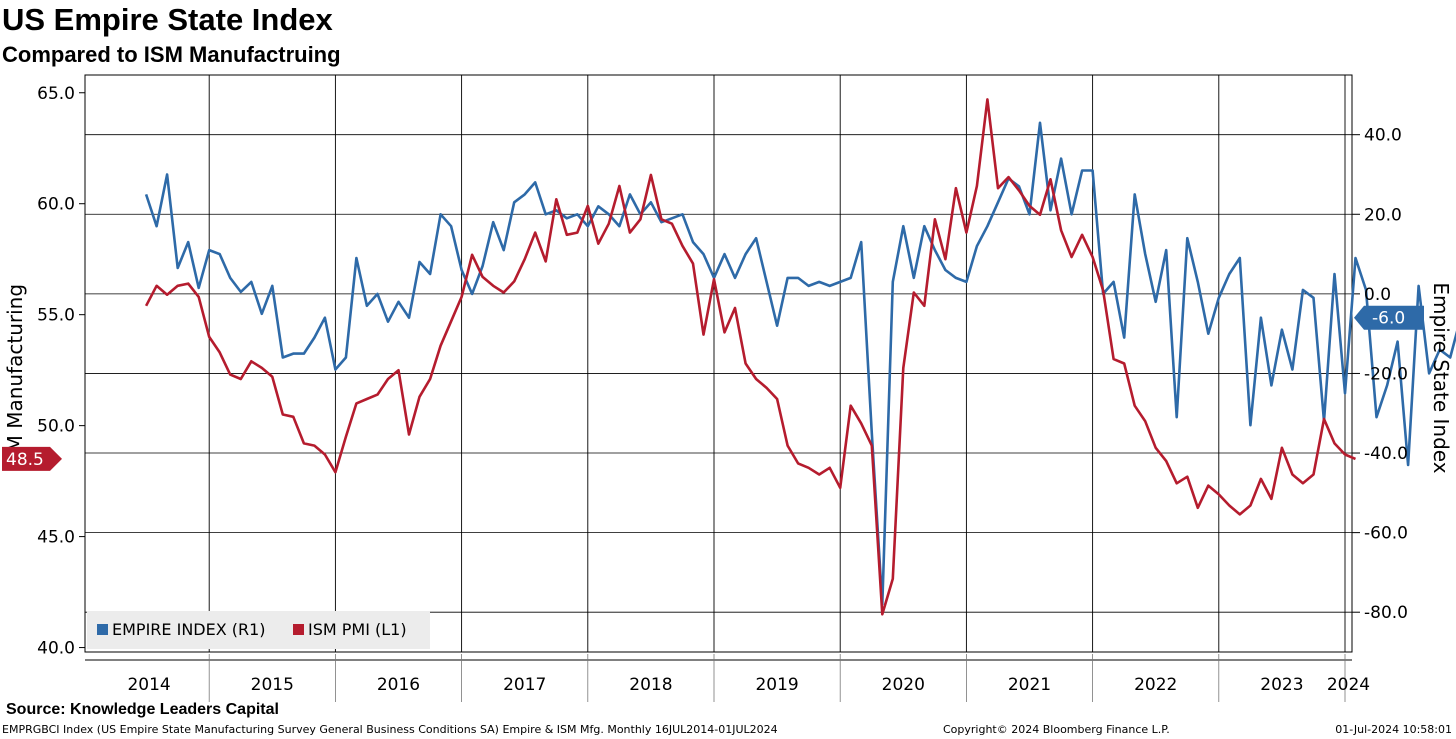 The width and height of the screenshot is (1456, 739). I want to click on left-axis-tick-label: 55.0, so click(56, 316).